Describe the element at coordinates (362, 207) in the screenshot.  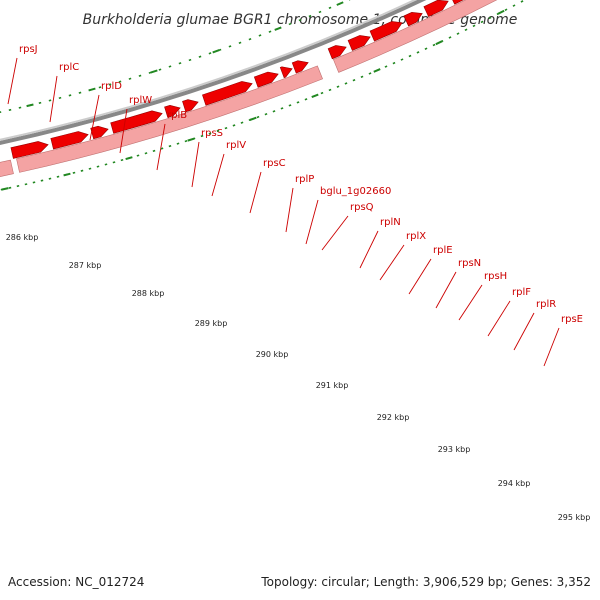
I see `gene-label: rpsQ` at that location.